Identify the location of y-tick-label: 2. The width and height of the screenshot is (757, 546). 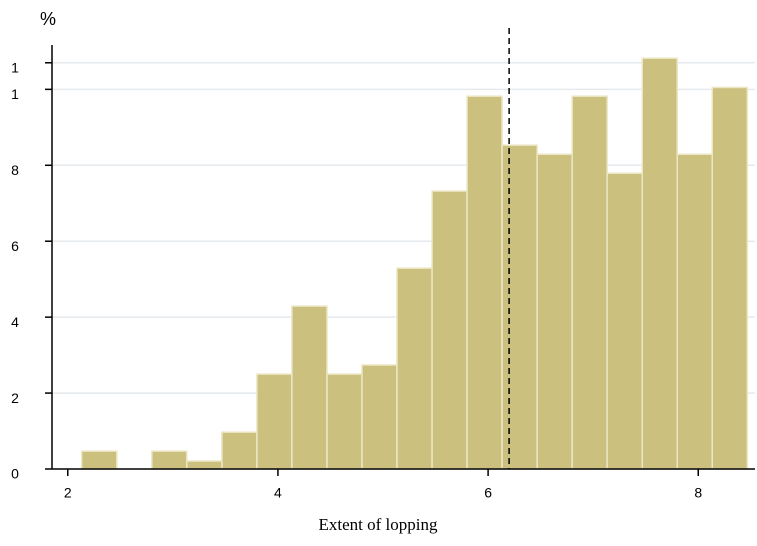
(15, 398).